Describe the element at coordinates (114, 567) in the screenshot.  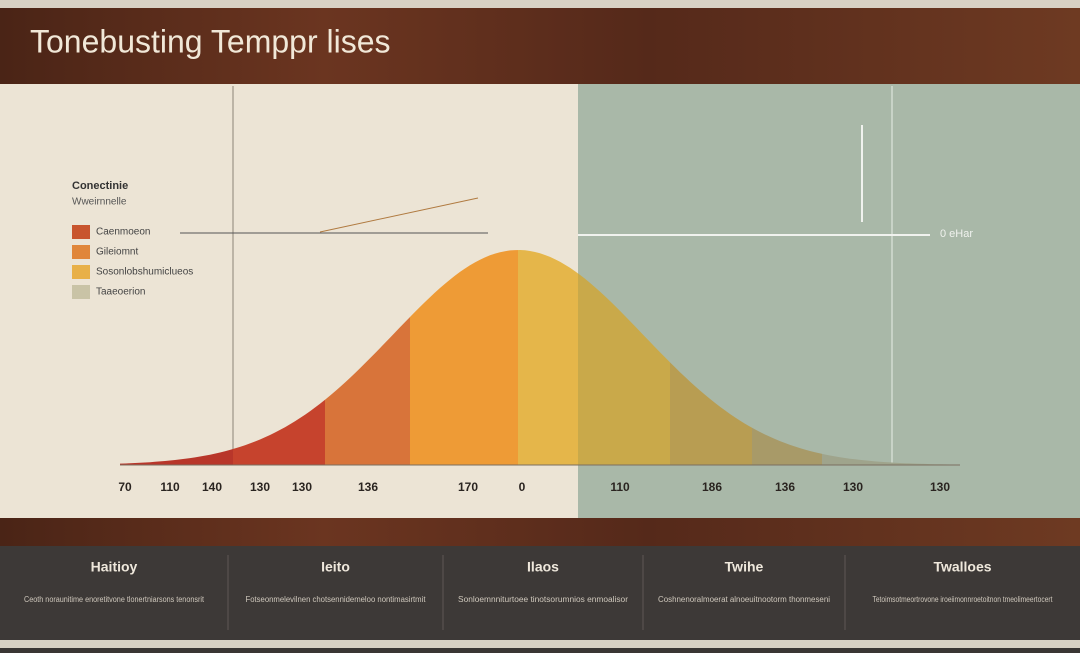
I see `panel-title: Haitioy` at that location.